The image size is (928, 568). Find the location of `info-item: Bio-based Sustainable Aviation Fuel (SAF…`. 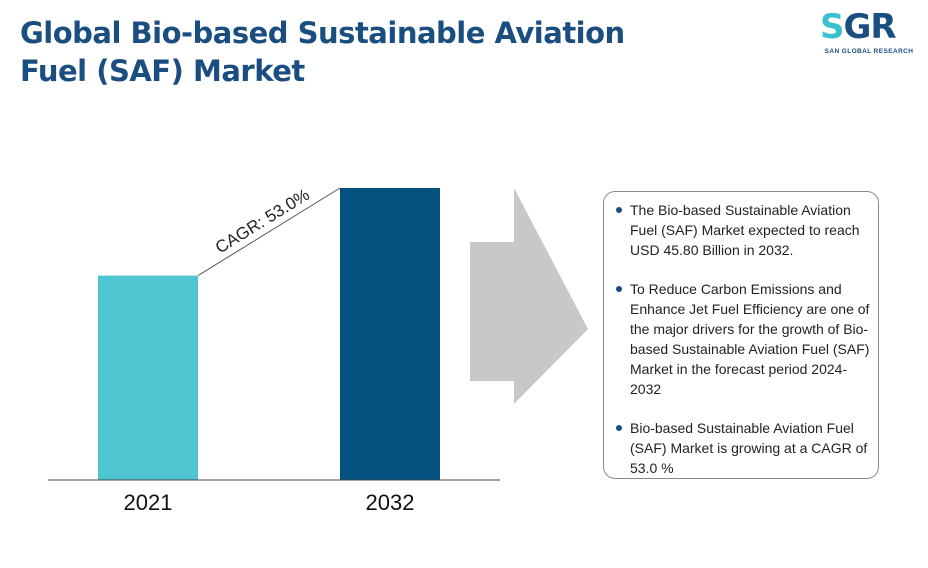

info-item: Bio-based Sustainable Aviation Fuel (SAF… is located at coordinates (742, 448).